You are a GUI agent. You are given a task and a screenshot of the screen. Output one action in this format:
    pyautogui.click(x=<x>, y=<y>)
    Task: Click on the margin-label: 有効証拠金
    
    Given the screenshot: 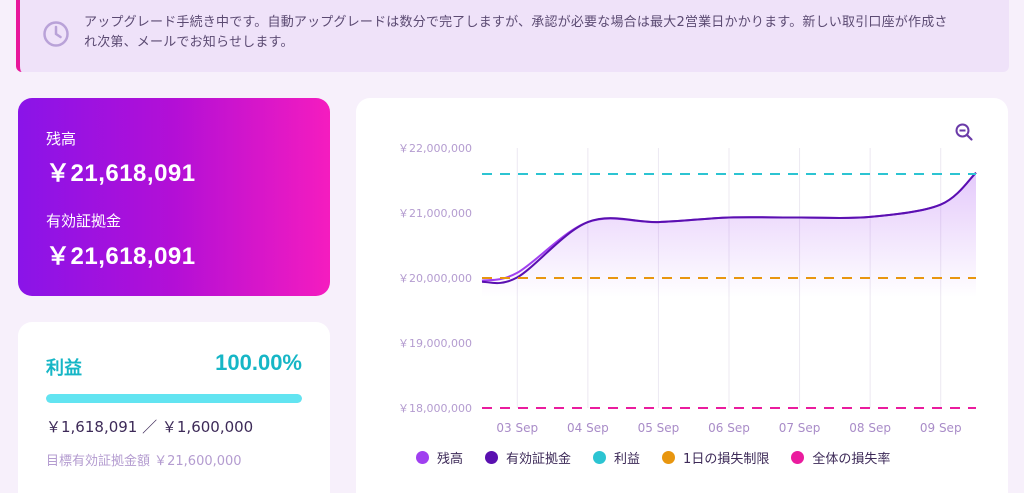 What is the action you would take?
    pyautogui.click(x=84, y=221)
    